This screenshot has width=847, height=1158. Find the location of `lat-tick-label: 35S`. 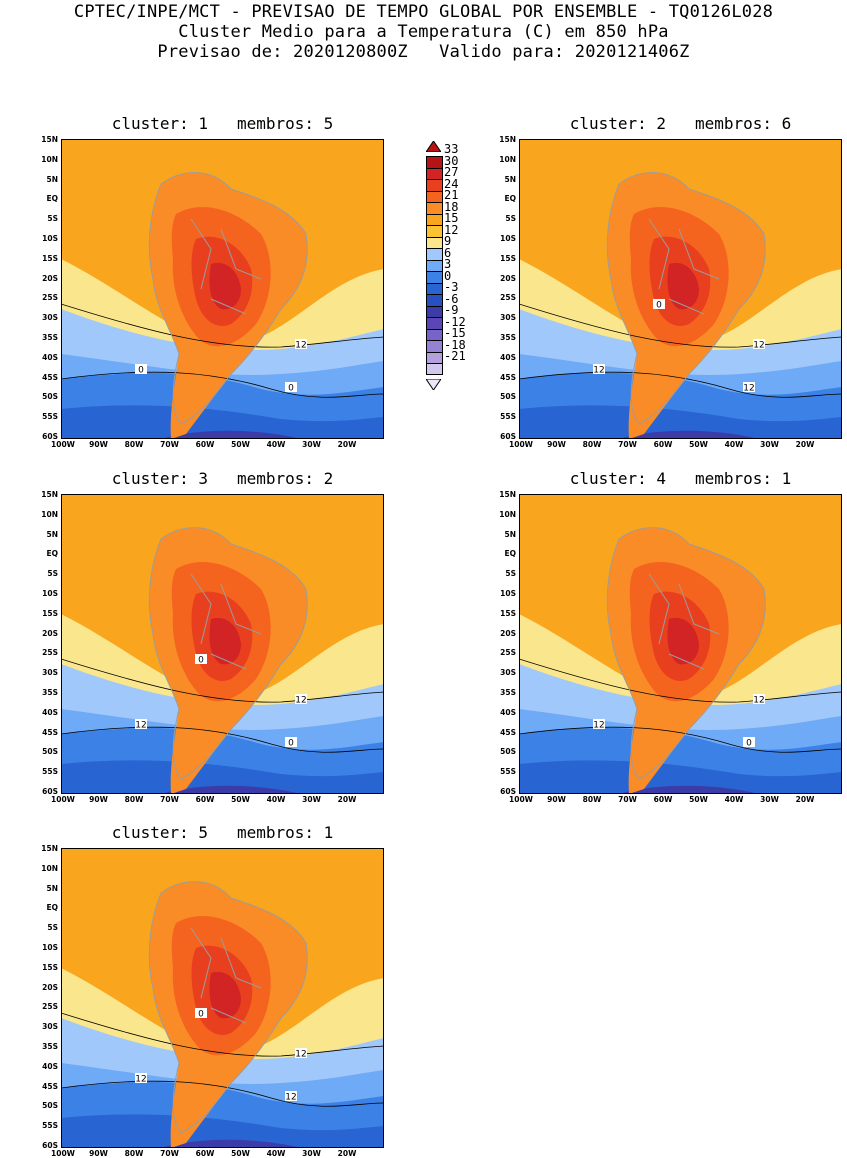

lat-tick-label: 35S is located at coordinates (50, 1046).